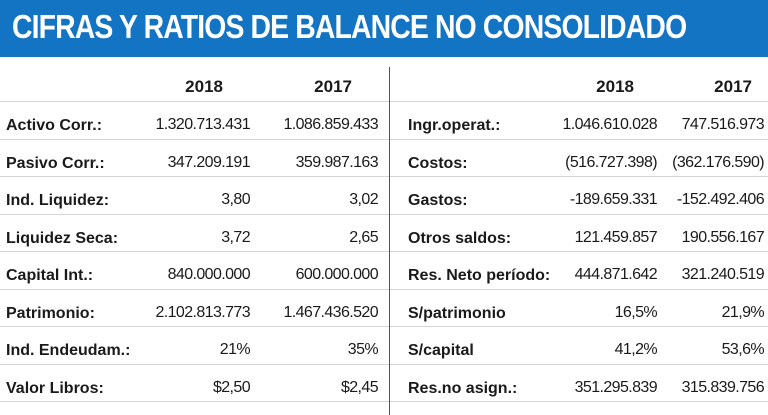  I want to click on value-2017: 53,6%, so click(743, 349).